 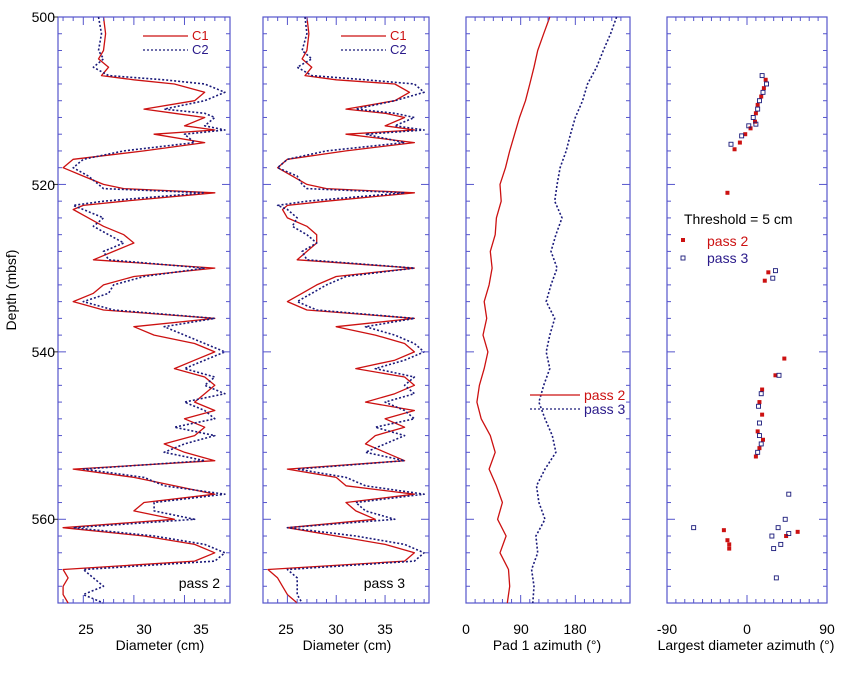 What do you see at coordinates (144, 629) in the screenshot?
I see `panel1-x-tick-30: 30` at bounding box center [144, 629].